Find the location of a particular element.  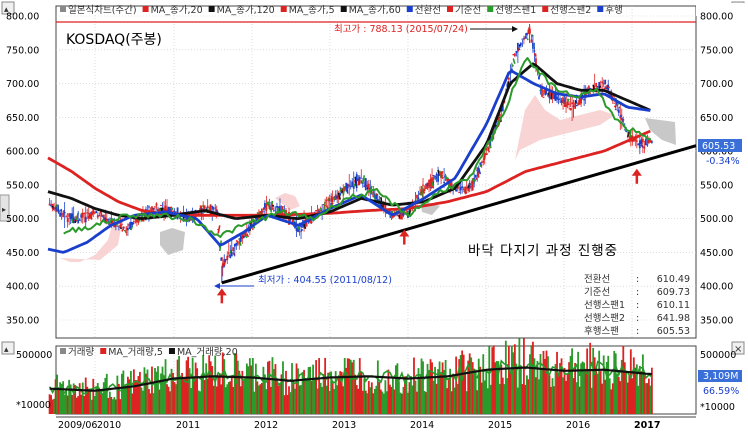

legend-item: MA_거래량,5 is located at coordinates (135, 352).